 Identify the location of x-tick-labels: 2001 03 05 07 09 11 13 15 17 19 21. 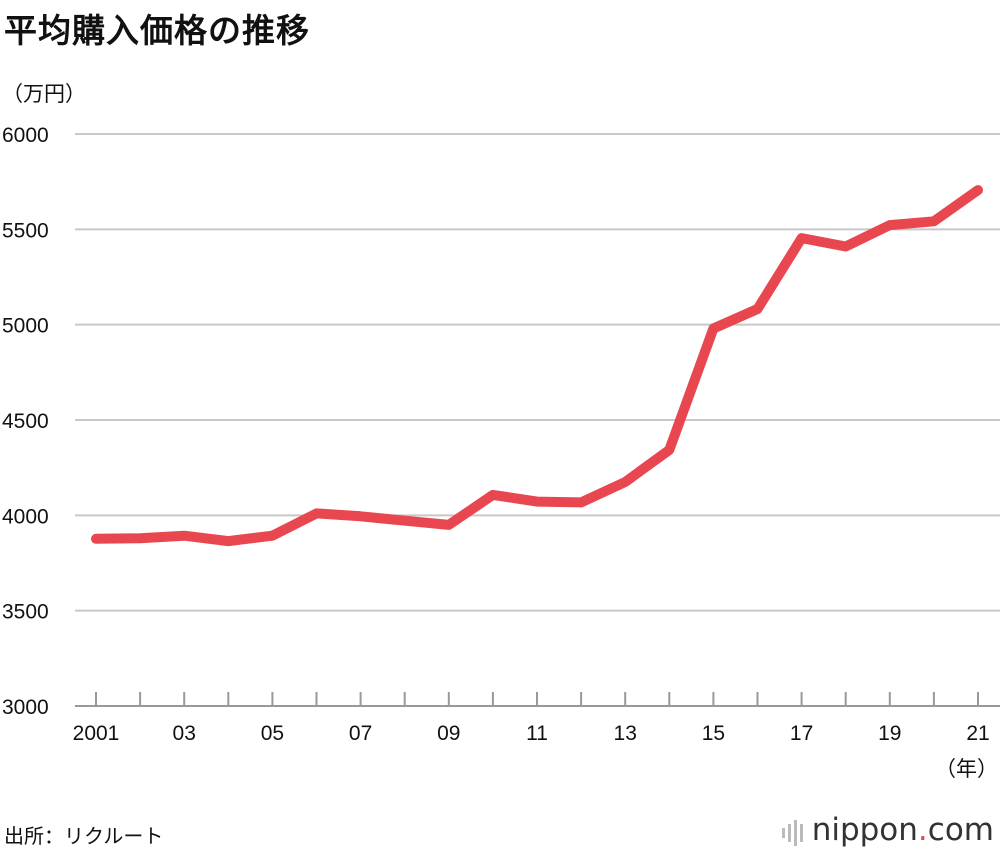
(531, 733).